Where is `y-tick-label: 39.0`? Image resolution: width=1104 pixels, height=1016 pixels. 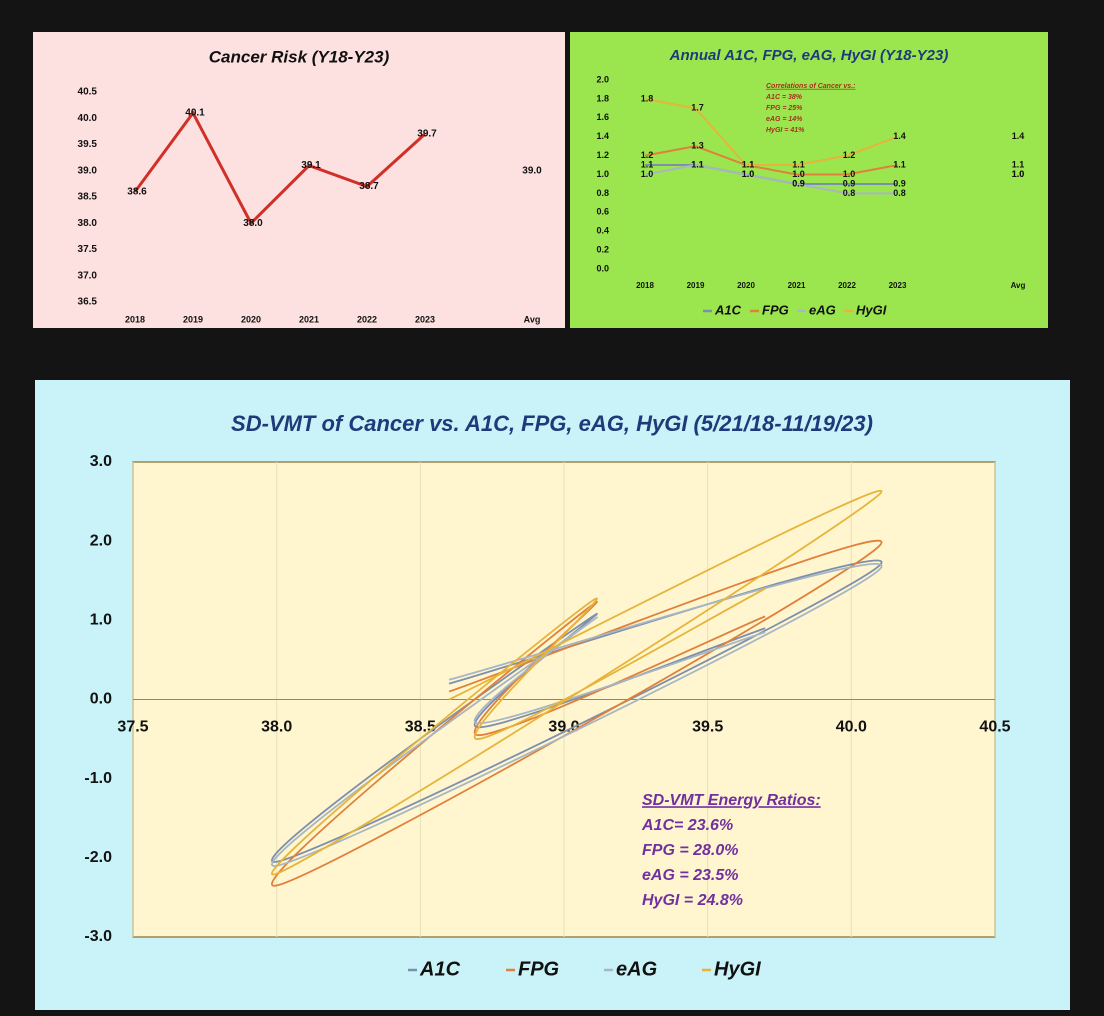
y-tick-label: 39.0 is located at coordinates (88, 170).